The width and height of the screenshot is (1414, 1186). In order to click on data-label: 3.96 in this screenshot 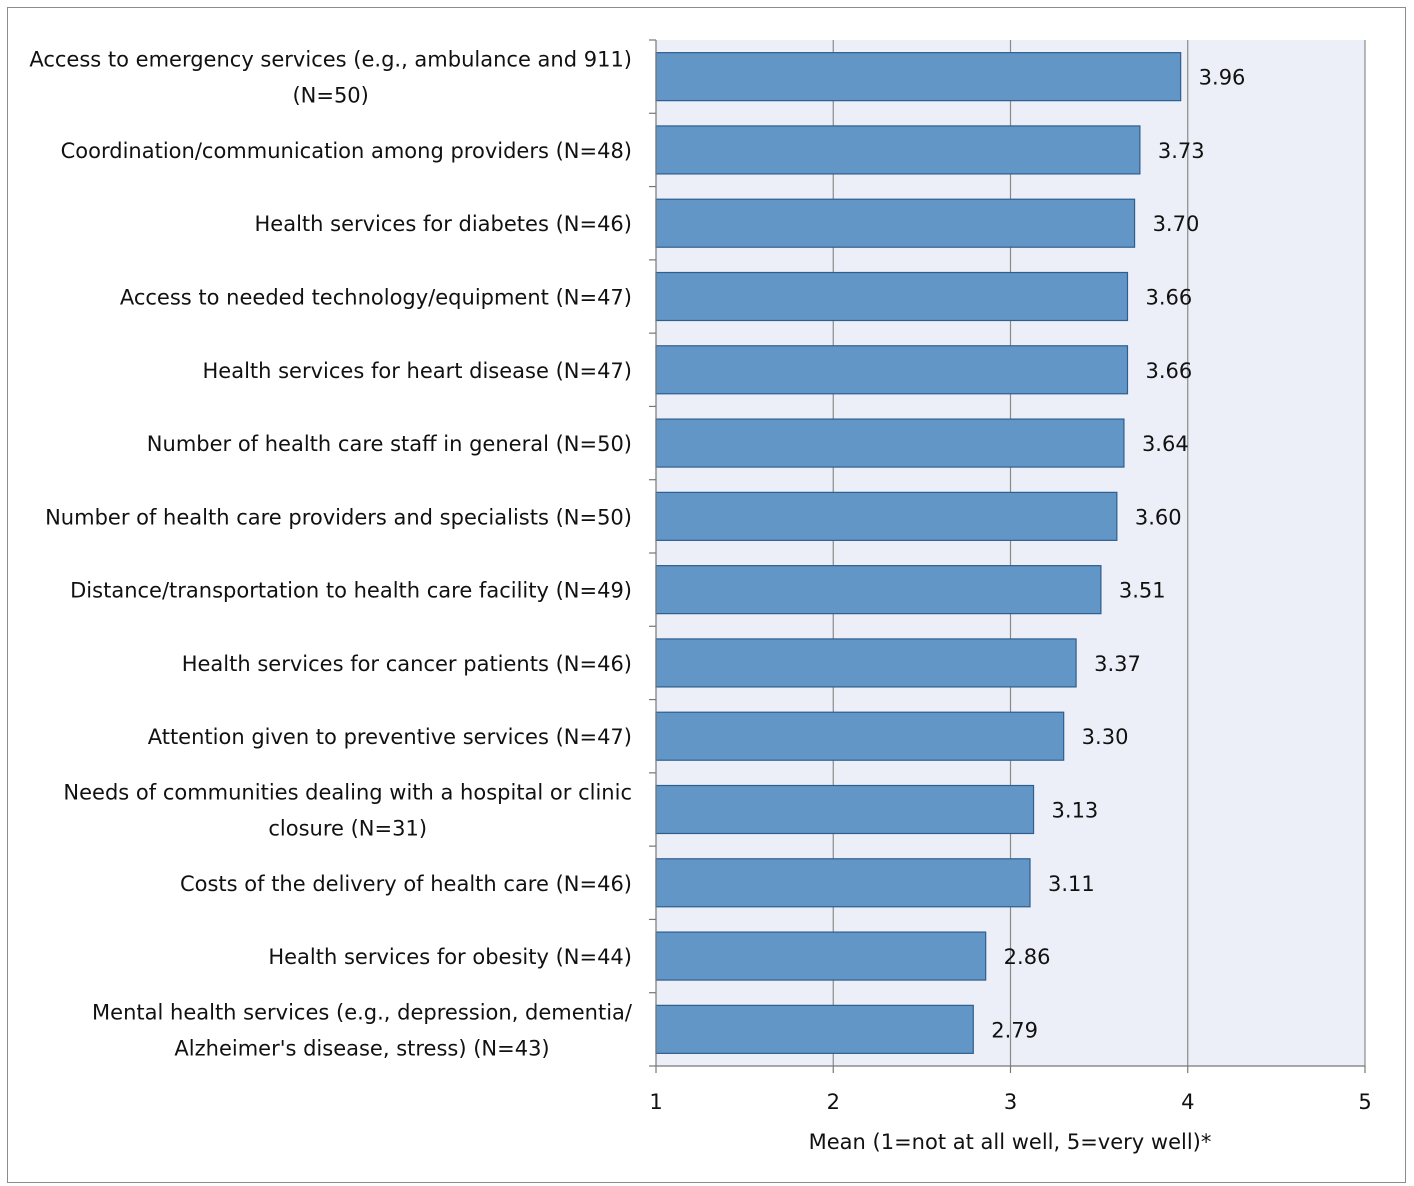, I will do `click(1222, 78)`.